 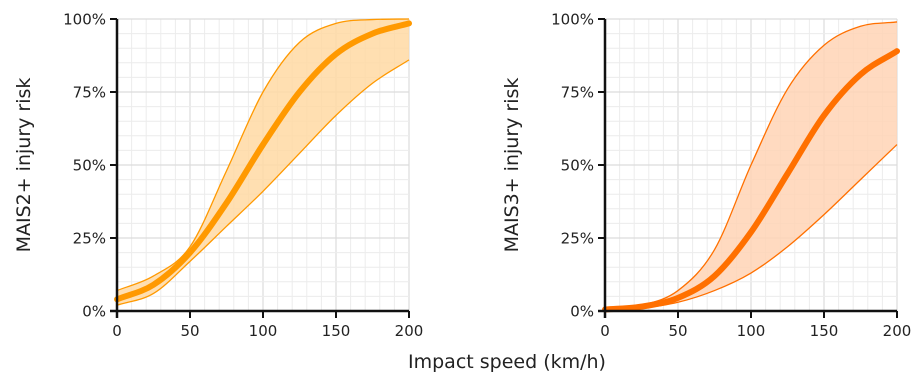 I want to click on x-ticks-mais3: 0 50 100 150 200, so click(x=755, y=325).